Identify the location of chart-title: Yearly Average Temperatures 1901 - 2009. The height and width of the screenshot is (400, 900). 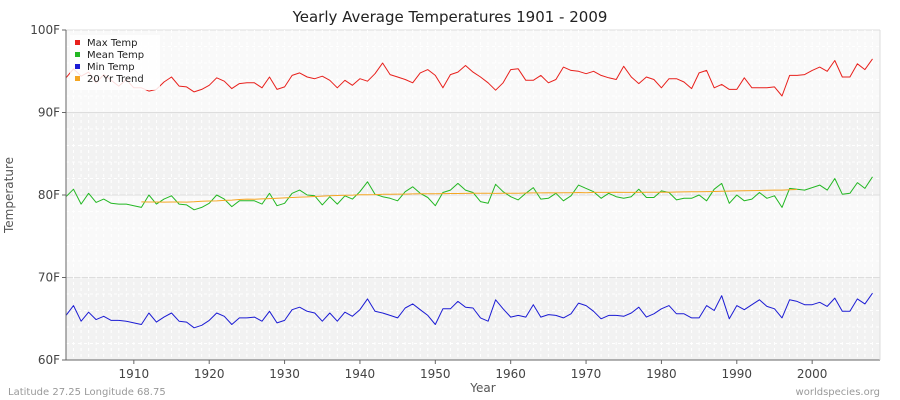
(450, 17).